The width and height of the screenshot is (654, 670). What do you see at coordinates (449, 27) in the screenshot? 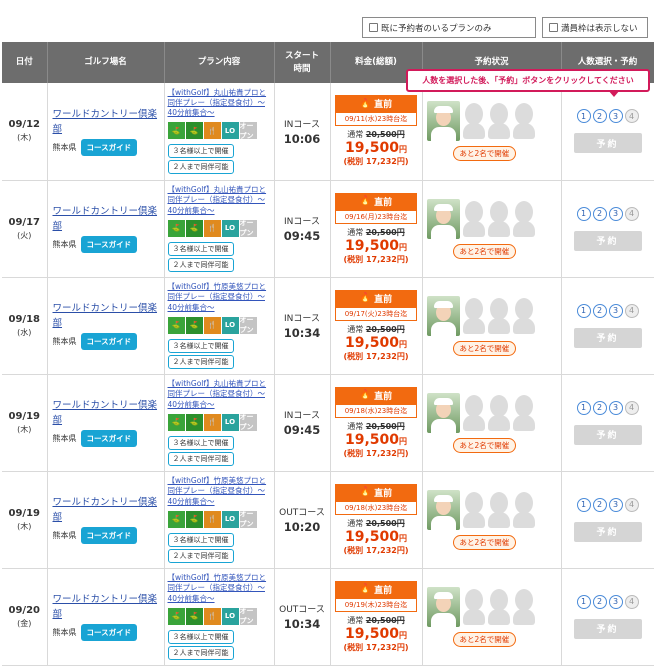
I see `filter-only-reserved: 既に予約者のいるプランのみ` at bounding box center [449, 27].